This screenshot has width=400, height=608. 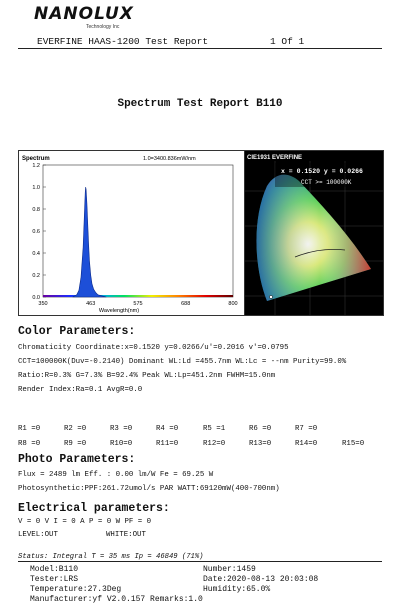 I want to click on spectrum-y-tick-label: 0.6, so click(x=36, y=232).